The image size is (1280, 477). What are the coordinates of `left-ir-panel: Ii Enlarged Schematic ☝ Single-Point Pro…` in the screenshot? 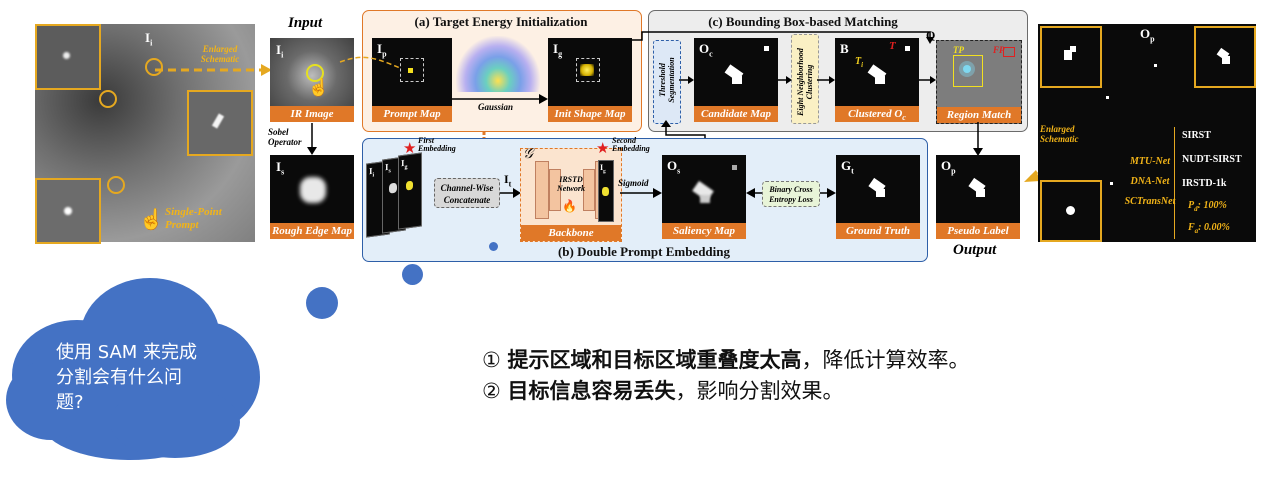 It's located at (145, 134).